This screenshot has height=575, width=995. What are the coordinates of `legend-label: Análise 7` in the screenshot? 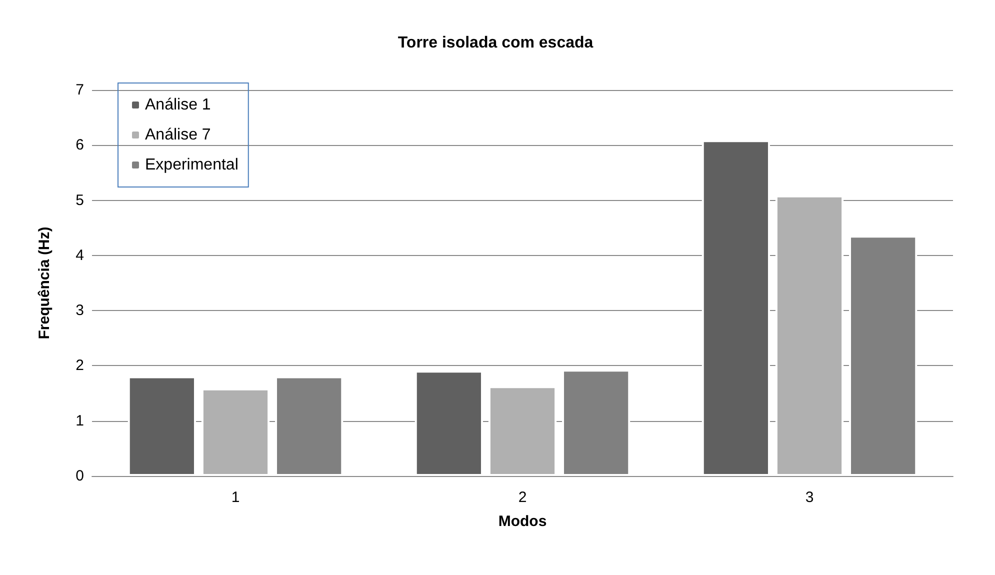 It's located at (178, 135).